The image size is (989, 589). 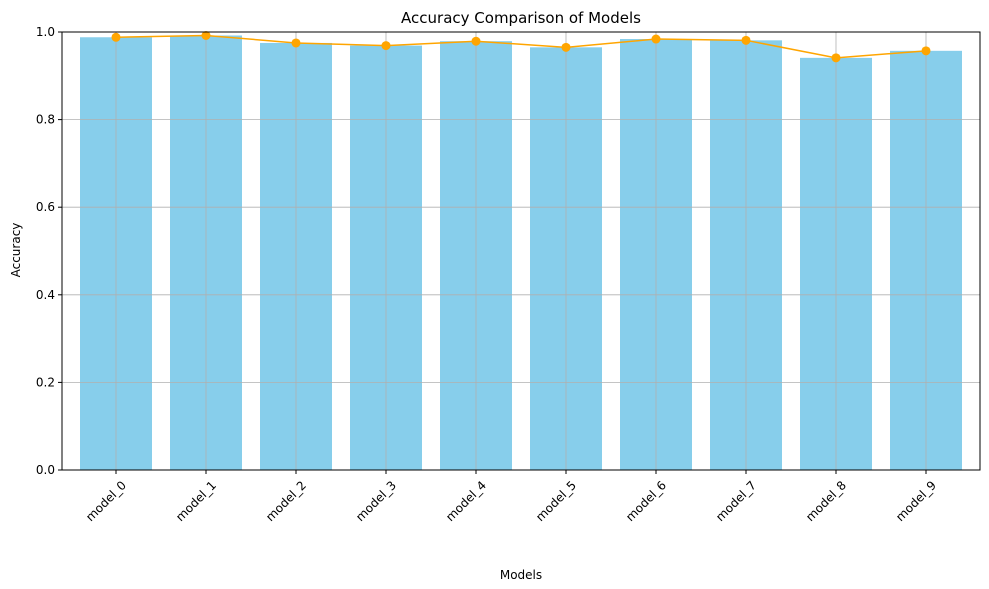 I want to click on y-tick-label: 0.8, so click(x=45, y=120).